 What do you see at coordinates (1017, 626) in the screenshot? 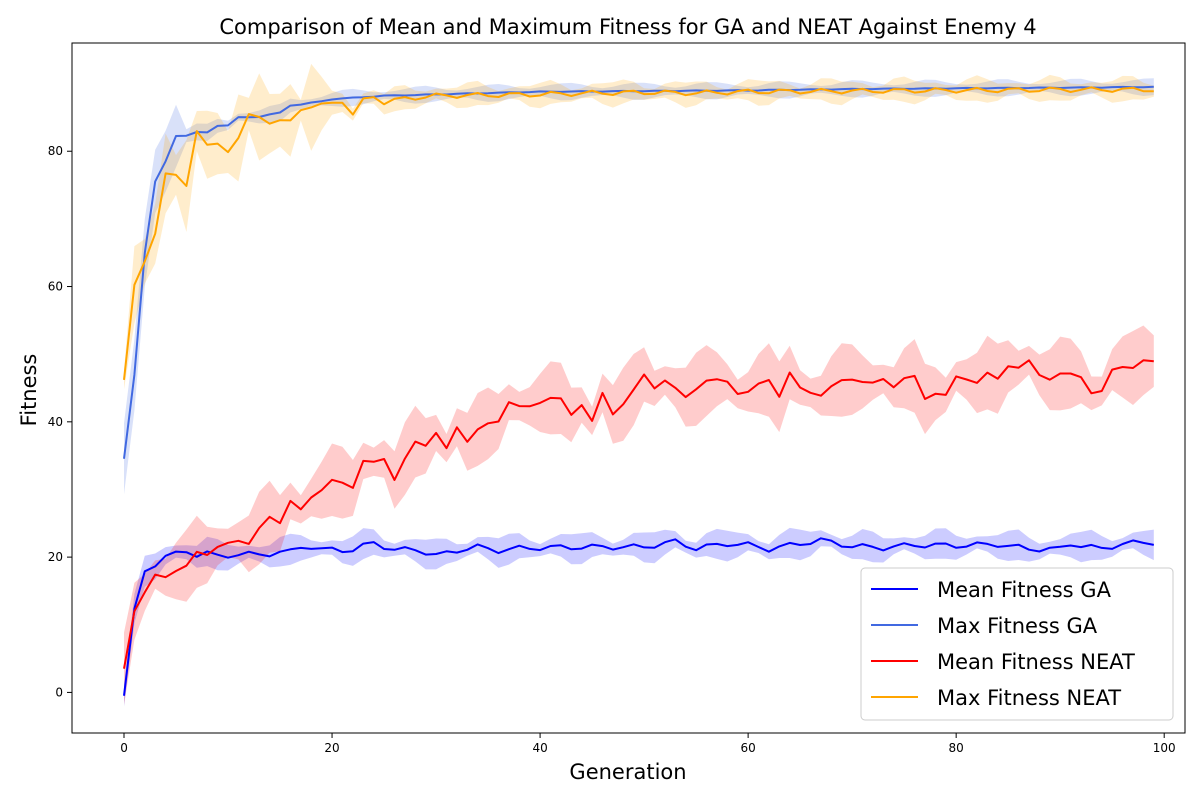
I see `legend-label: Max Fitness GA` at bounding box center [1017, 626].